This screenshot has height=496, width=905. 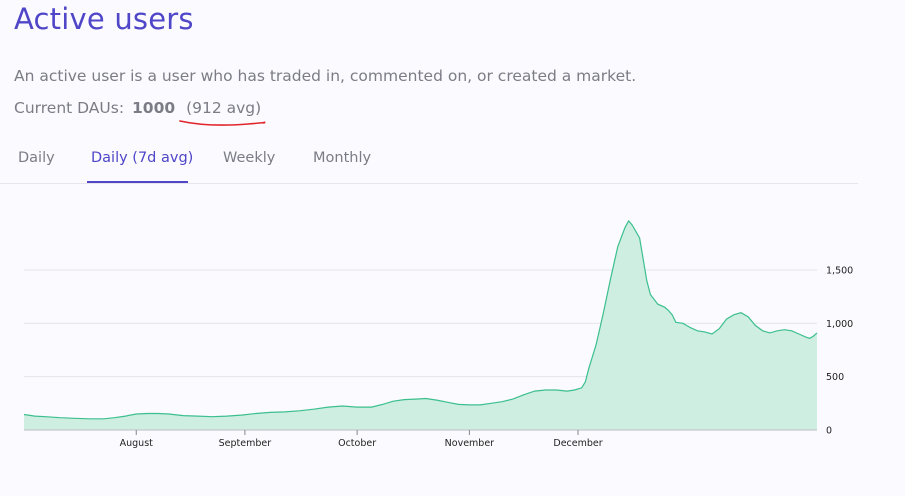 What do you see at coordinates (429, 162) in the screenshot?
I see `tab-bar: Daily Daily (7d avg) Weekly Monthly` at bounding box center [429, 162].